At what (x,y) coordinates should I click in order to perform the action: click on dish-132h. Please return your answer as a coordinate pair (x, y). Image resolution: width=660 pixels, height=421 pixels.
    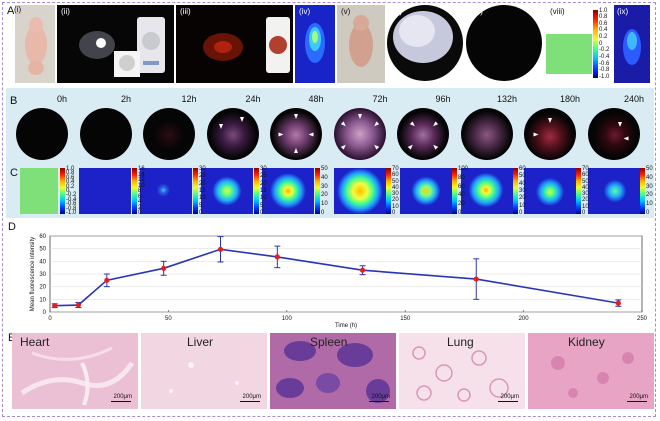
    Looking at the image, I should click on (487, 134).